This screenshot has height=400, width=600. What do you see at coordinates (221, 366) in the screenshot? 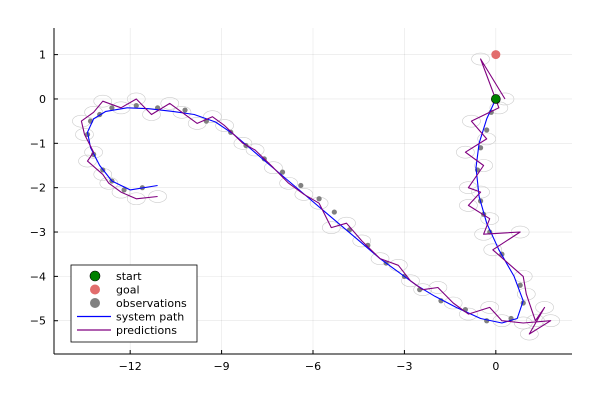
I see `x-tick-label: −9` at bounding box center [221, 366].